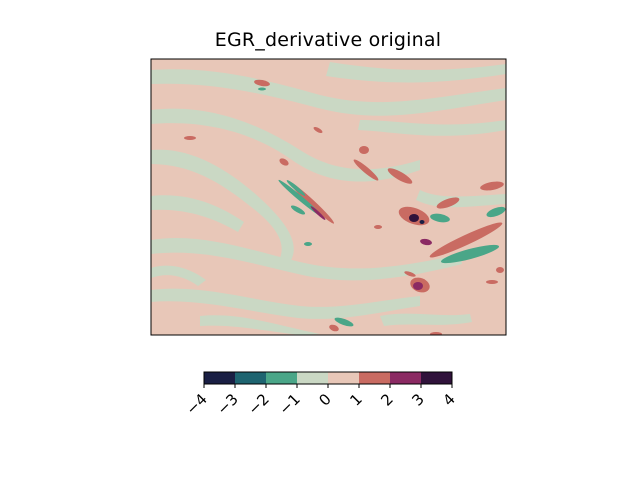  What do you see at coordinates (258, 404) in the screenshot?
I see `colorbar-tick-label: −2` at bounding box center [258, 404].